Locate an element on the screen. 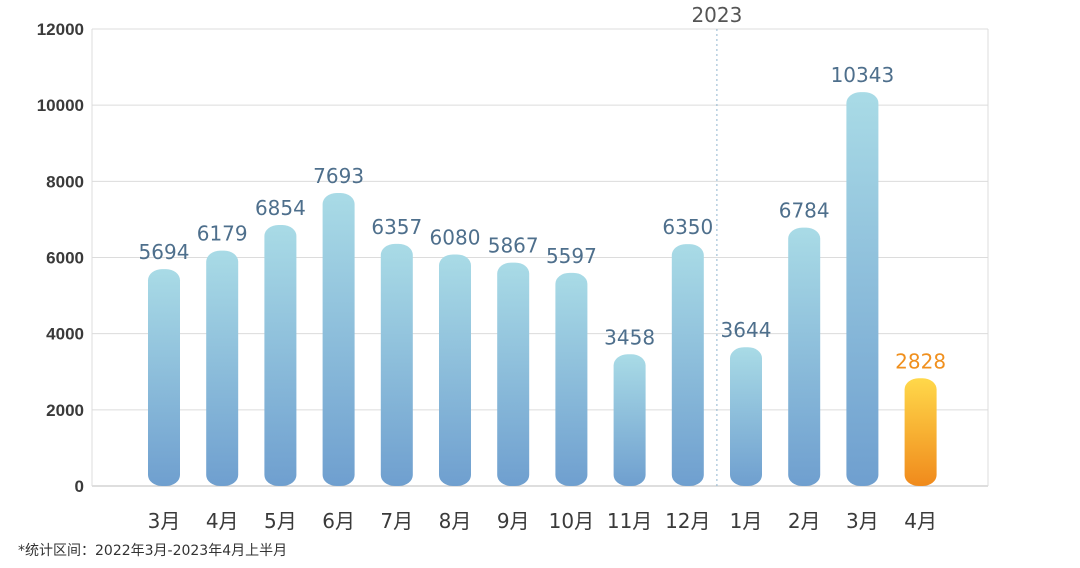  y-tick-label: 2000 is located at coordinates (65, 410).